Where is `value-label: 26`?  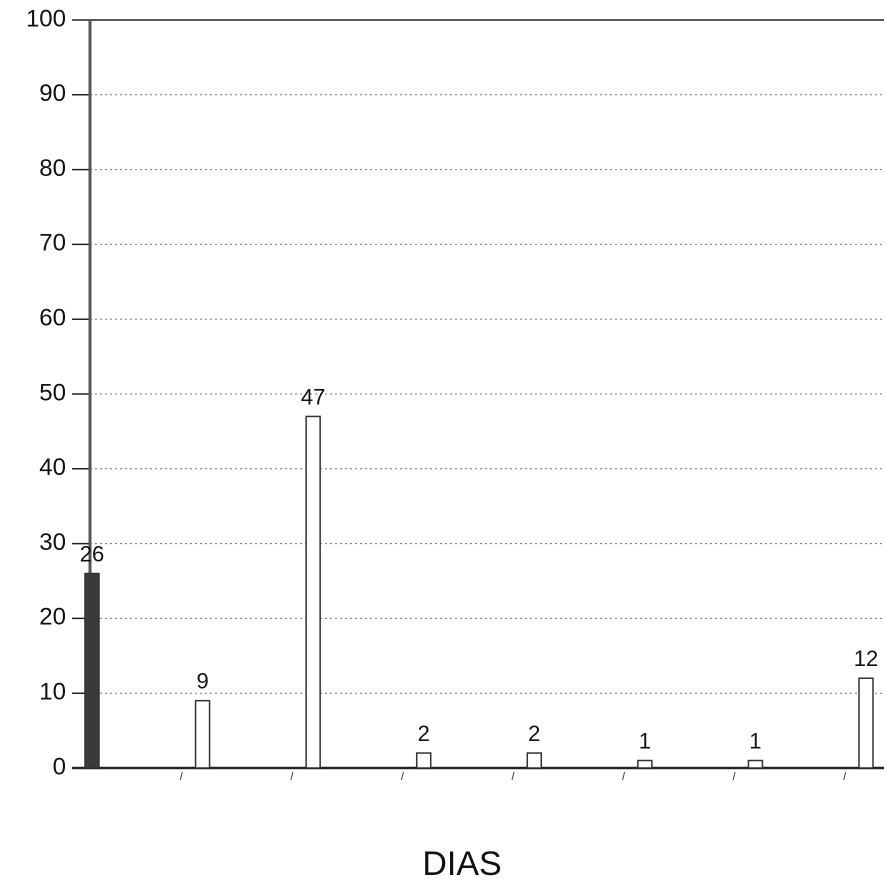
value-label: 26 is located at coordinates (92, 553).